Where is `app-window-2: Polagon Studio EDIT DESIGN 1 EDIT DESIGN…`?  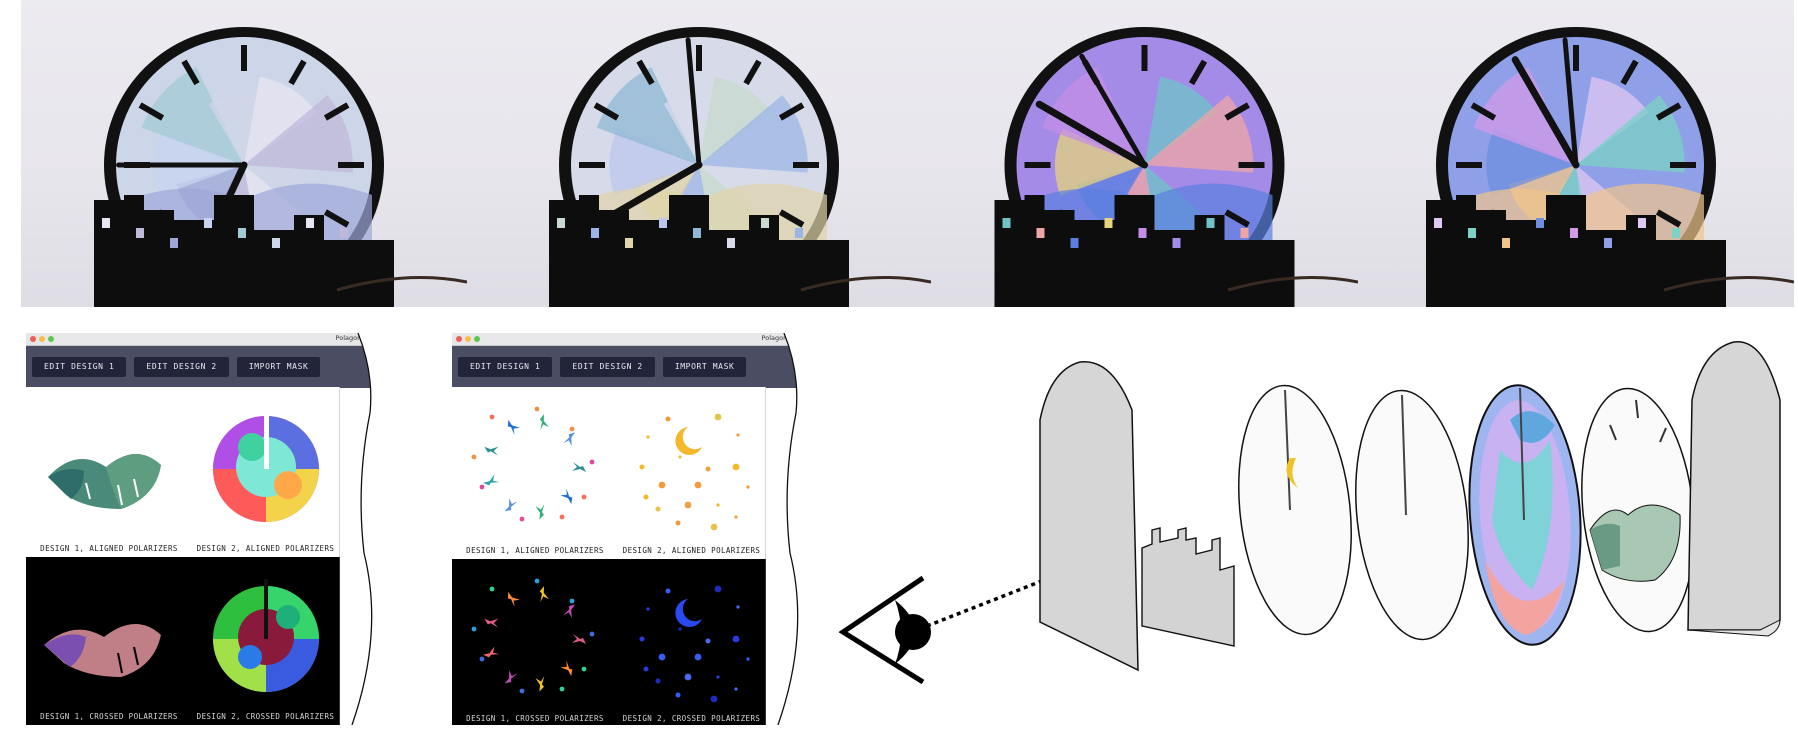
app-window-2: Polagon Studio EDIT DESIGN 1 EDIT DESIGN… is located at coordinates (639, 529).